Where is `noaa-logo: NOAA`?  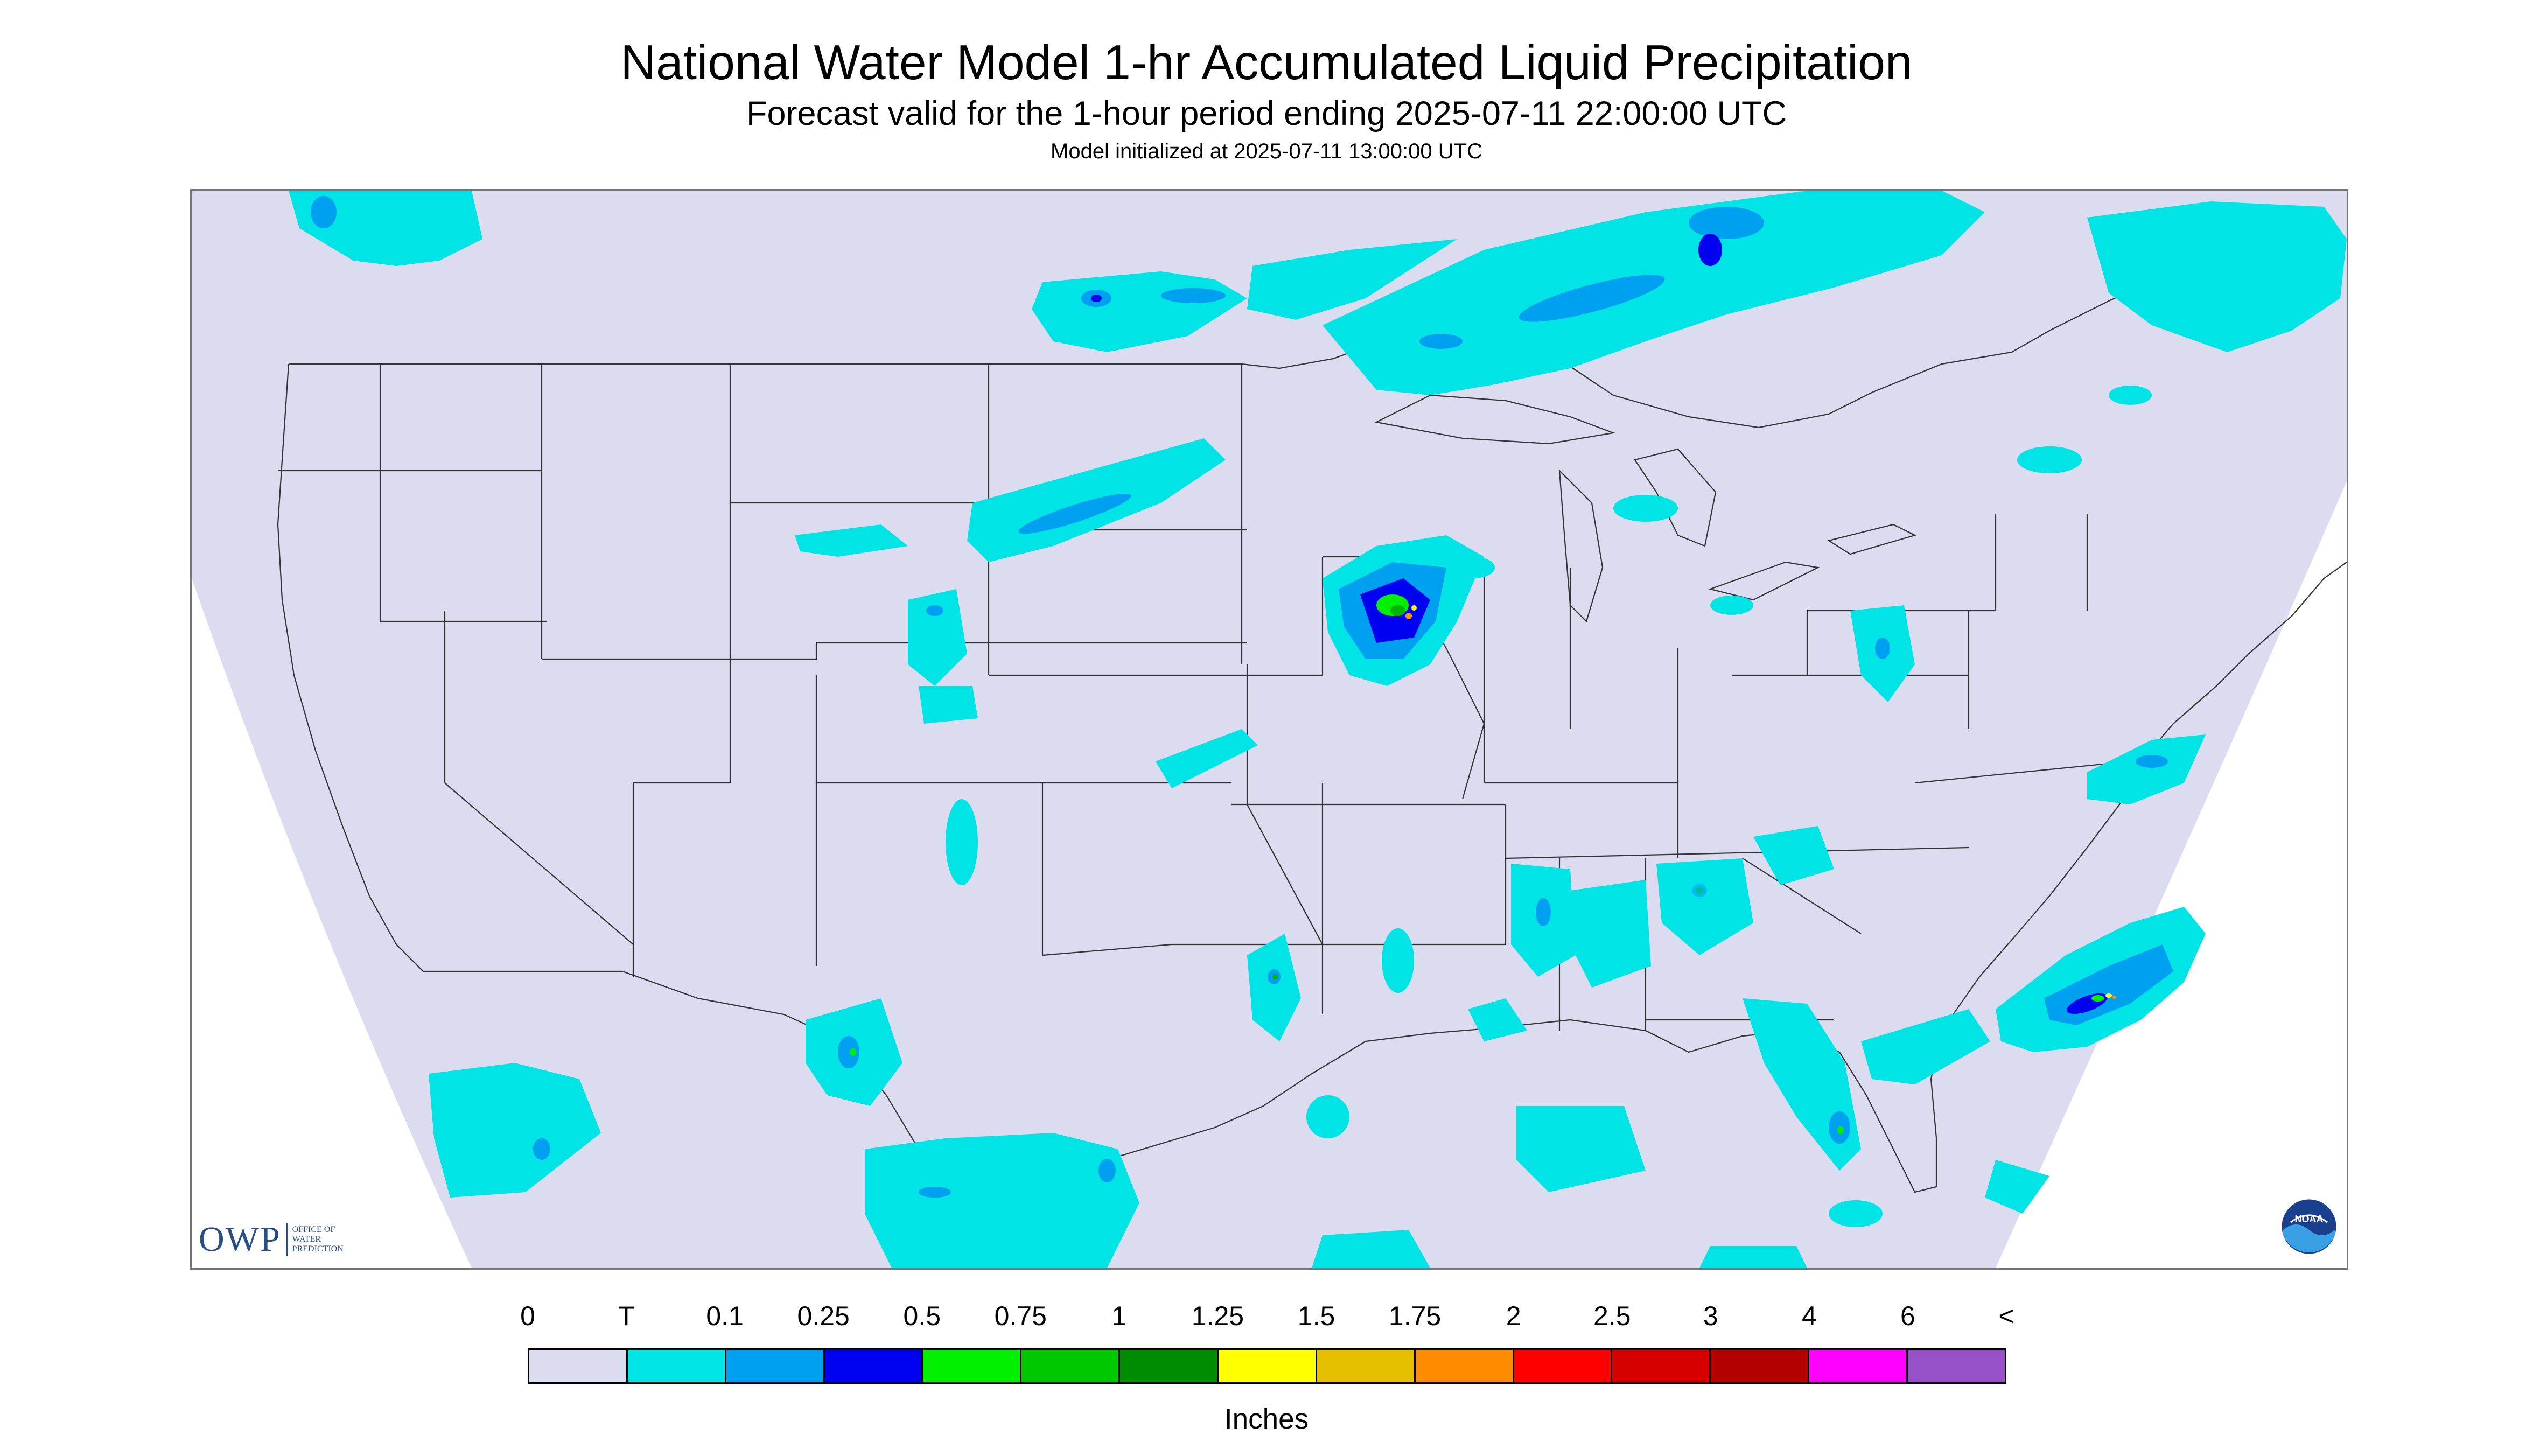 noaa-logo: NOAA is located at coordinates (2309, 1227).